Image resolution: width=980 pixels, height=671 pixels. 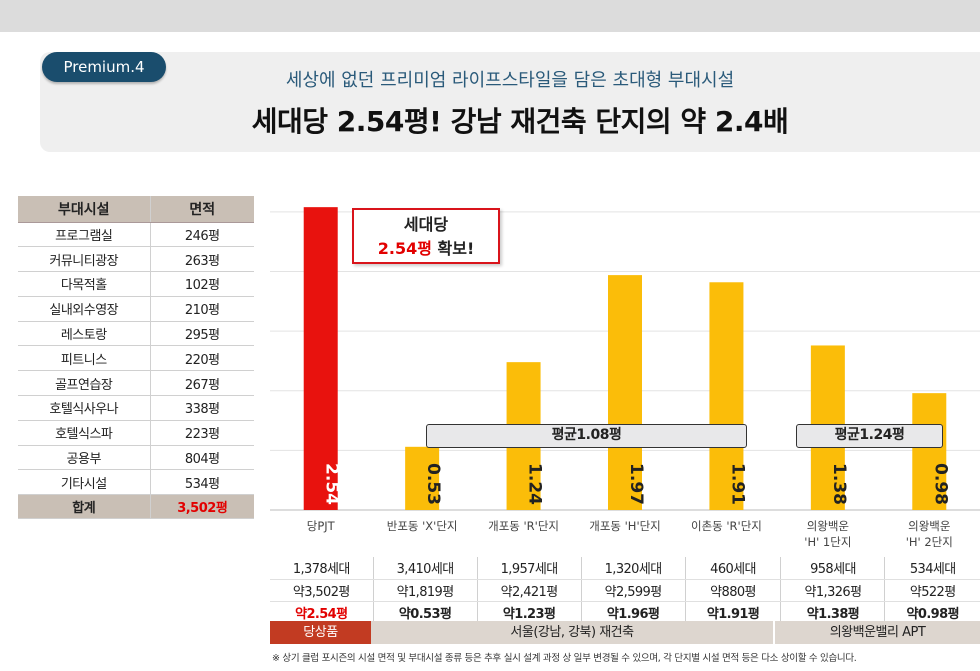 What do you see at coordinates (202, 482) in the screenshot?
I see `facility-area: 534평` at bounding box center [202, 482].